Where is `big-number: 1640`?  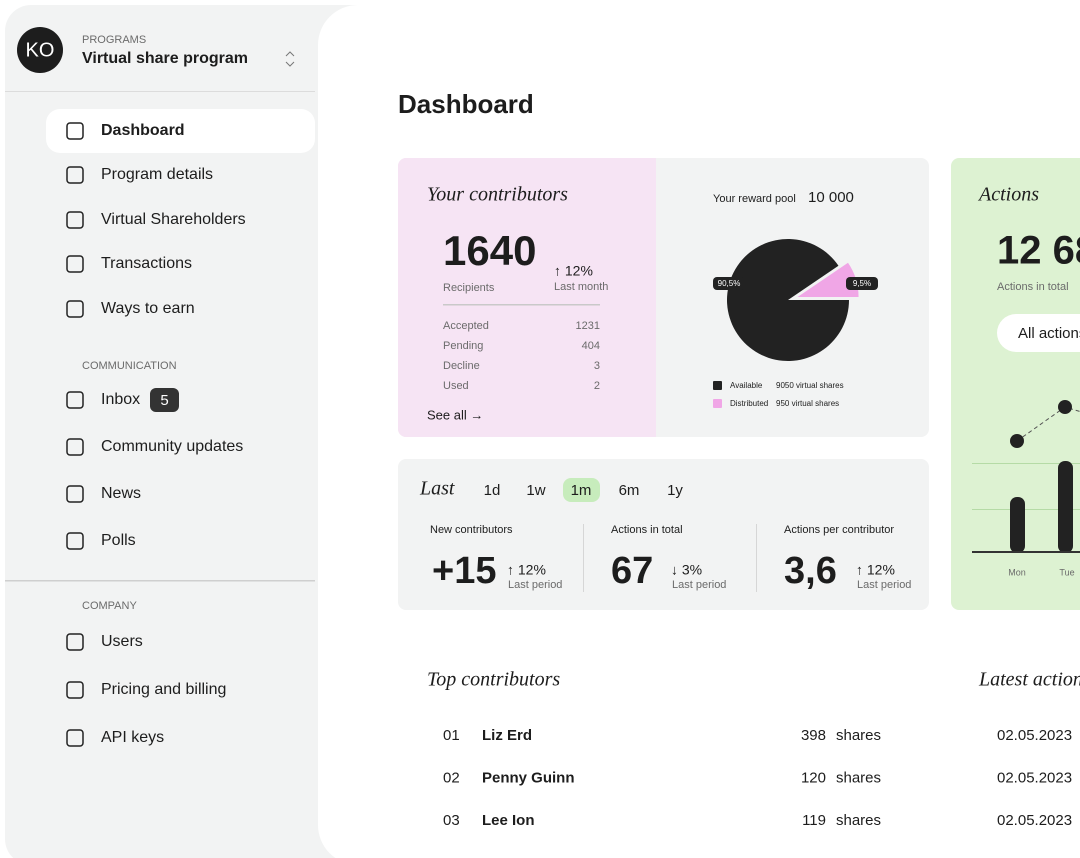
big-number: 1640 is located at coordinates (489, 250).